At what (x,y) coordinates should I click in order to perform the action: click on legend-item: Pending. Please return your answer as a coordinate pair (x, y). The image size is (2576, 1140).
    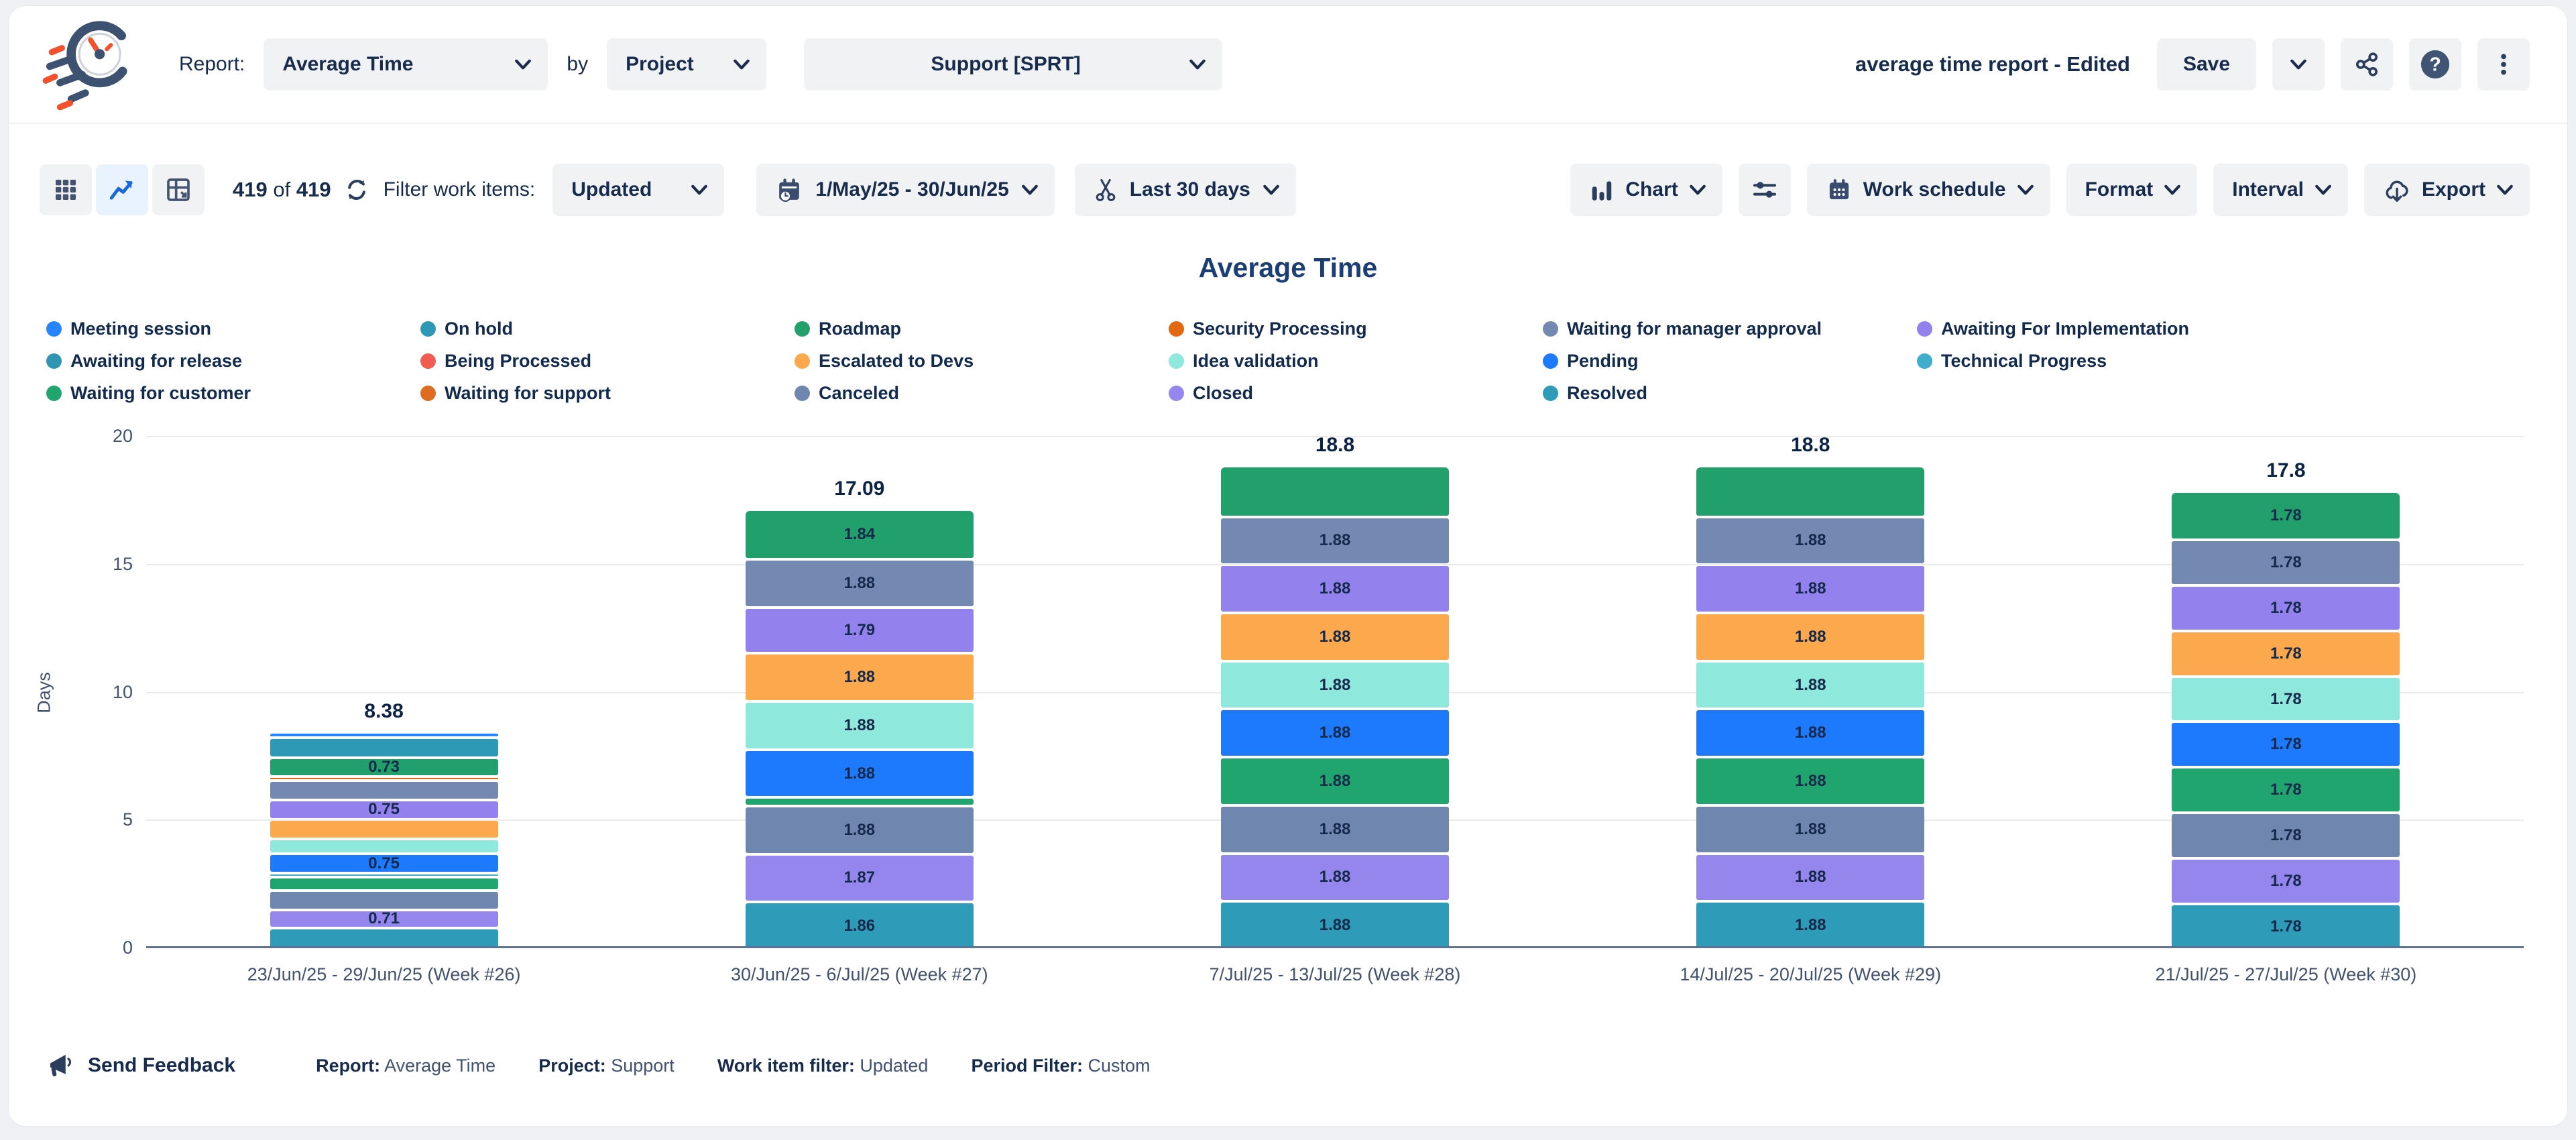
    Looking at the image, I should click on (1730, 360).